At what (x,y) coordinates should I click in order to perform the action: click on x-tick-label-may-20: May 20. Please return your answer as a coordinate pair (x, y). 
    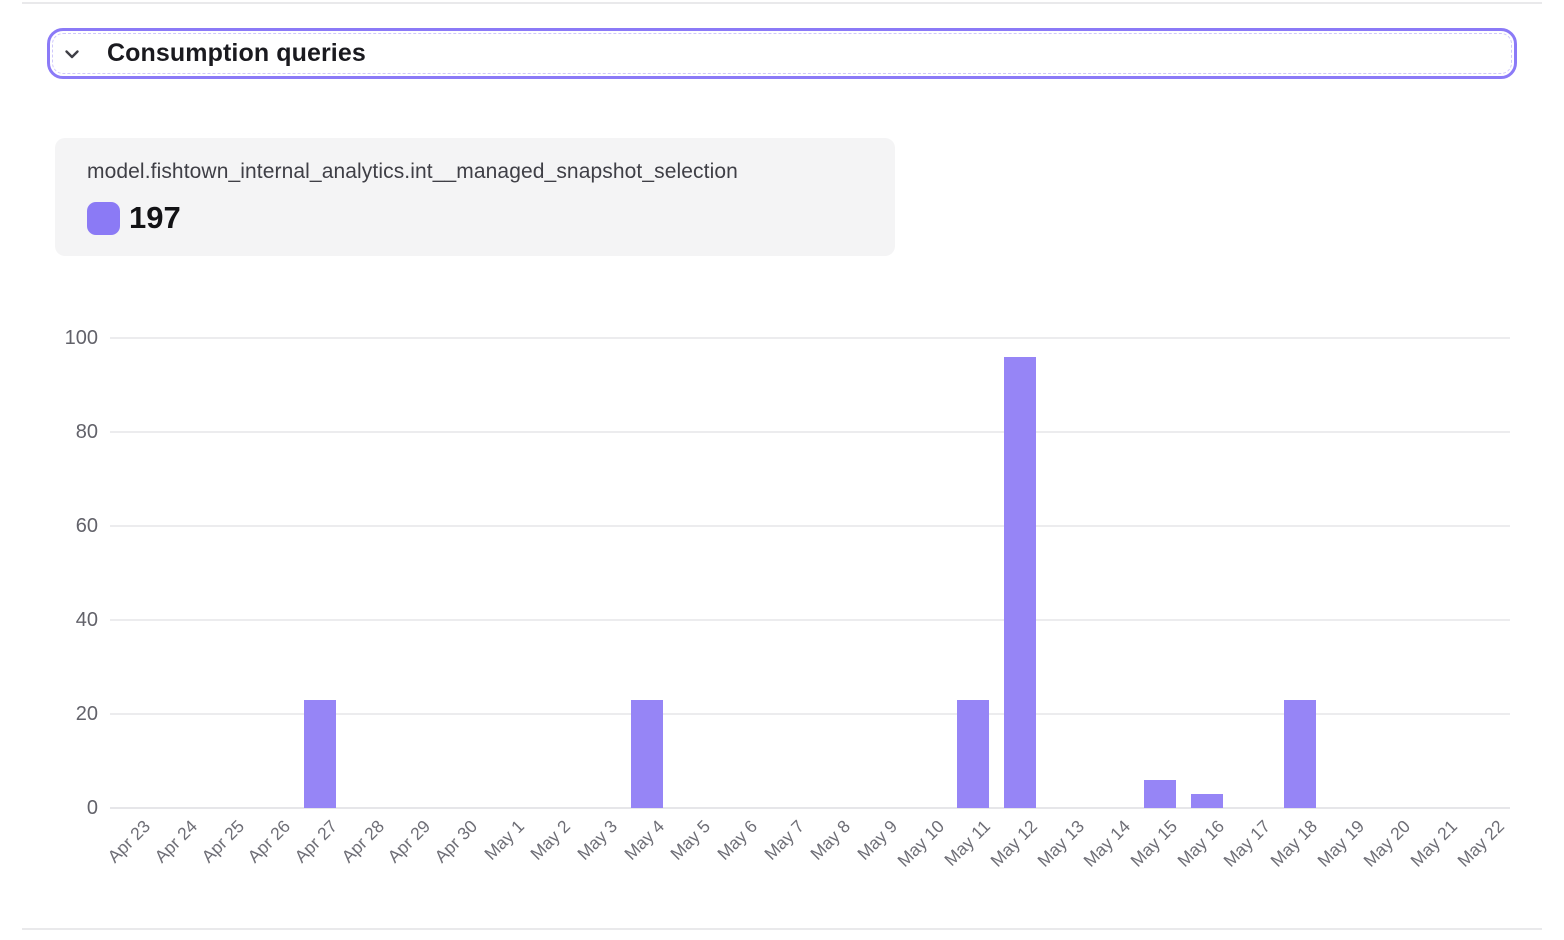
    Looking at the image, I should click on (1387, 843).